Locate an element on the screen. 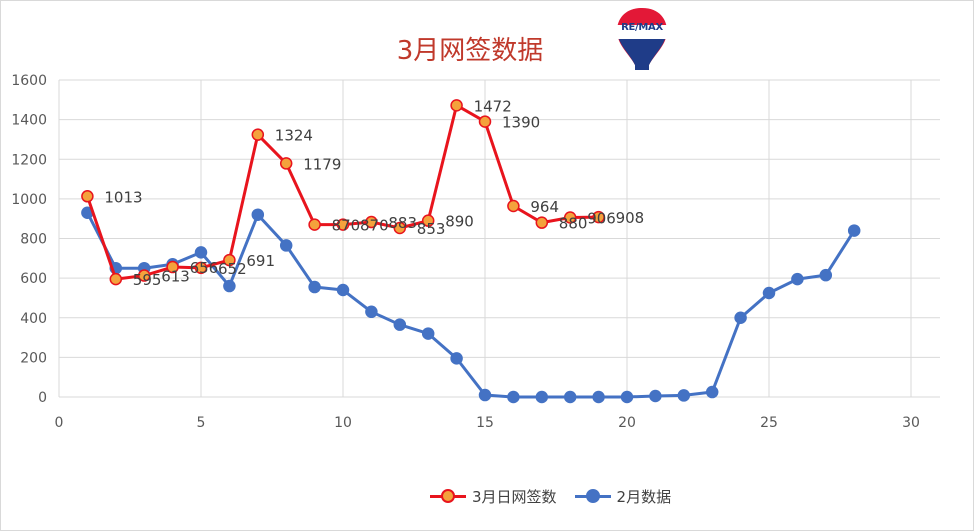 This screenshot has width=974, height=531. legend-item-february: 2月数据 is located at coordinates (623, 496).